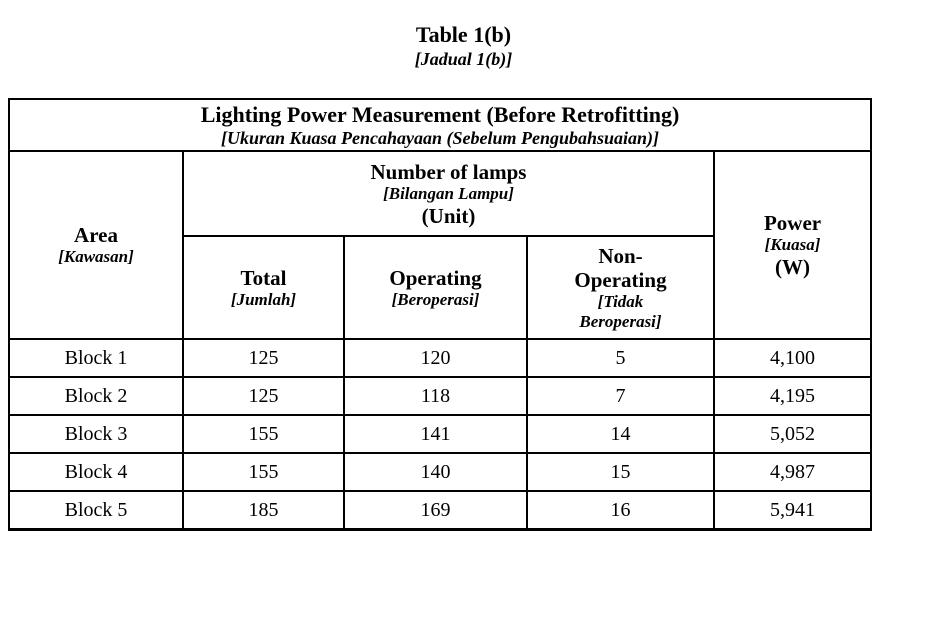 The width and height of the screenshot is (927, 623). What do you see at coordinates (263, 510) in the screenshot?
I see `cell-total: 185` at bounding box center [263, 510].